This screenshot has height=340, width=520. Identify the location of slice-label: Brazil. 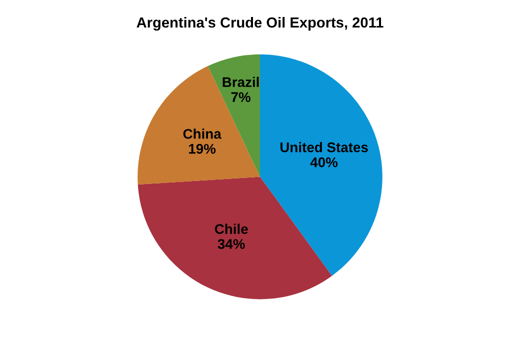
(240, 82).